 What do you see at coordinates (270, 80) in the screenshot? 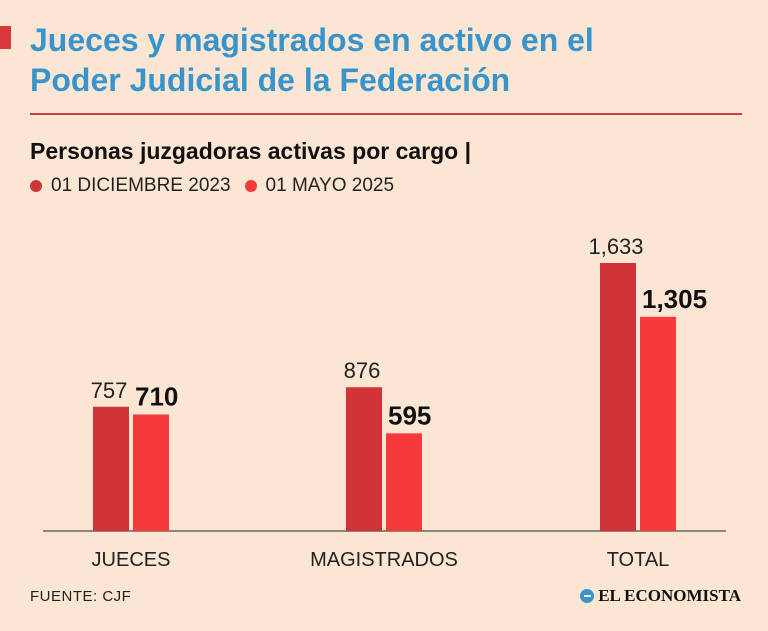
I see `chart-title-line-2: Poder Judicial de la Federación` at bounding box center [270, 80].